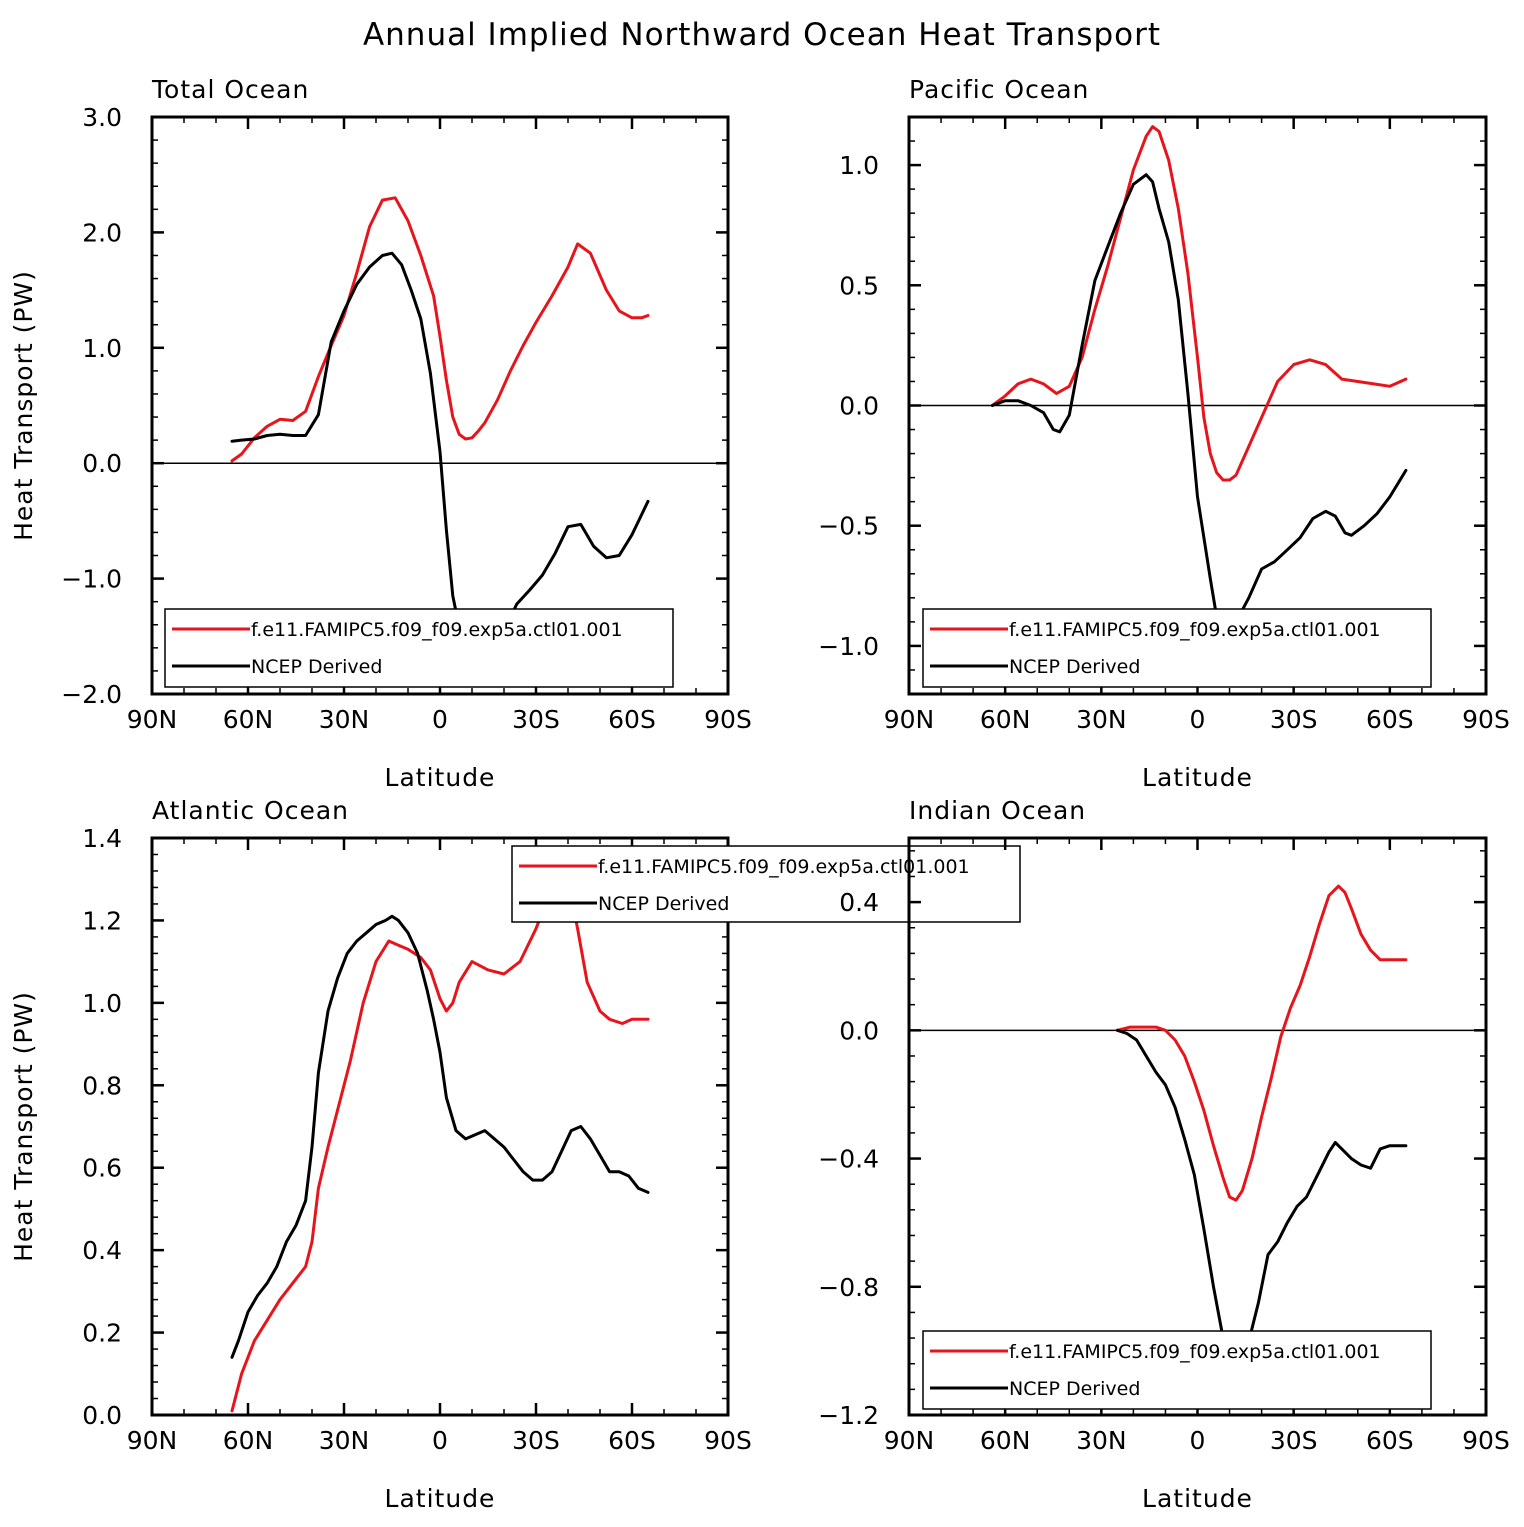  Describe the element at coordinates (848, 1415) in the screenshot. I see `y-tick-label: −1.2` at that location.